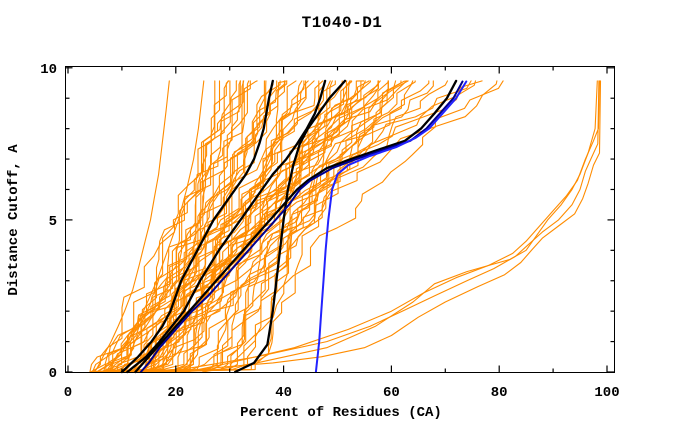  Describe the element at coordinates (606, 393) in the screenshot. I see `x-tick-label: 100` at that location.